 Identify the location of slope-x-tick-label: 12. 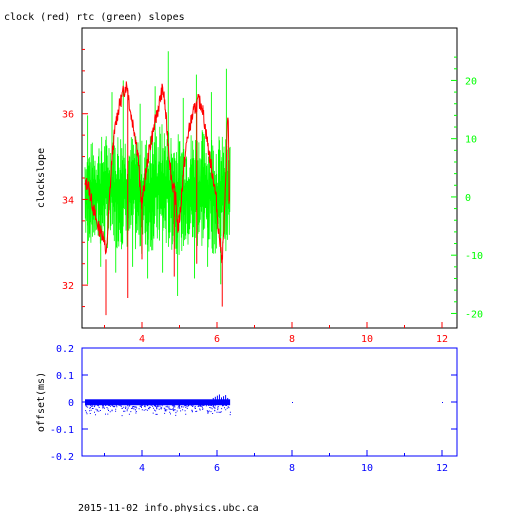
(442, 339).